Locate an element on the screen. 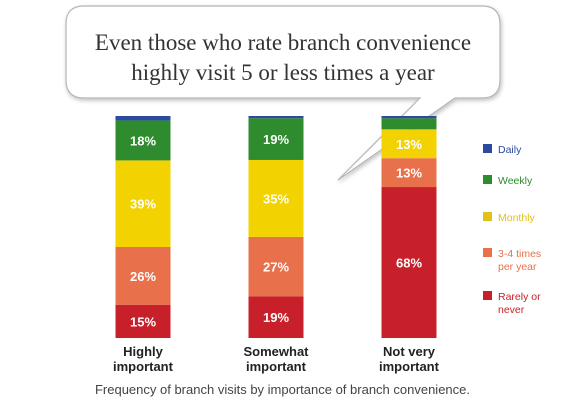  bar-value-label: 26% is located at coordinates (143, 276).